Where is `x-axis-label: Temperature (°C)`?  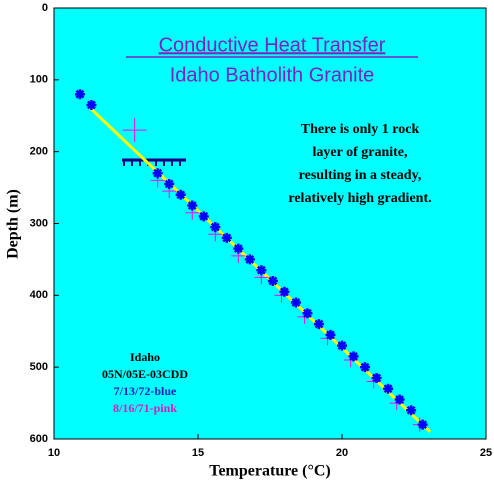
x-axis-label: Temperature (°C) is located at coordinates (269, 471).